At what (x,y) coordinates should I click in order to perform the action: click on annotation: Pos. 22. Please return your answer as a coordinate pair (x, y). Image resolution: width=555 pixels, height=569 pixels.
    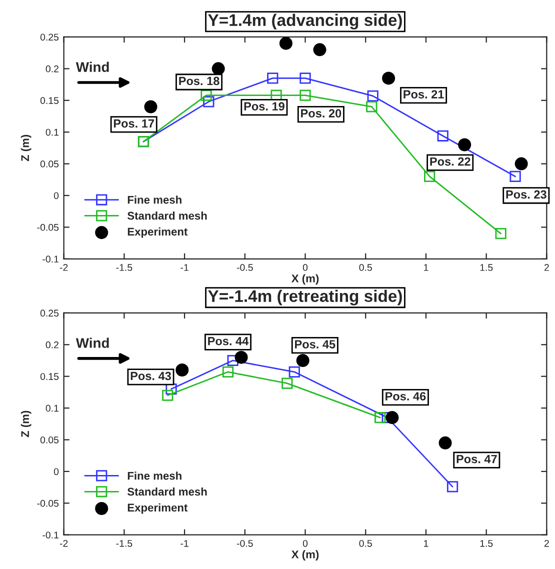
    Looking at the image, I should click on (450, 161).